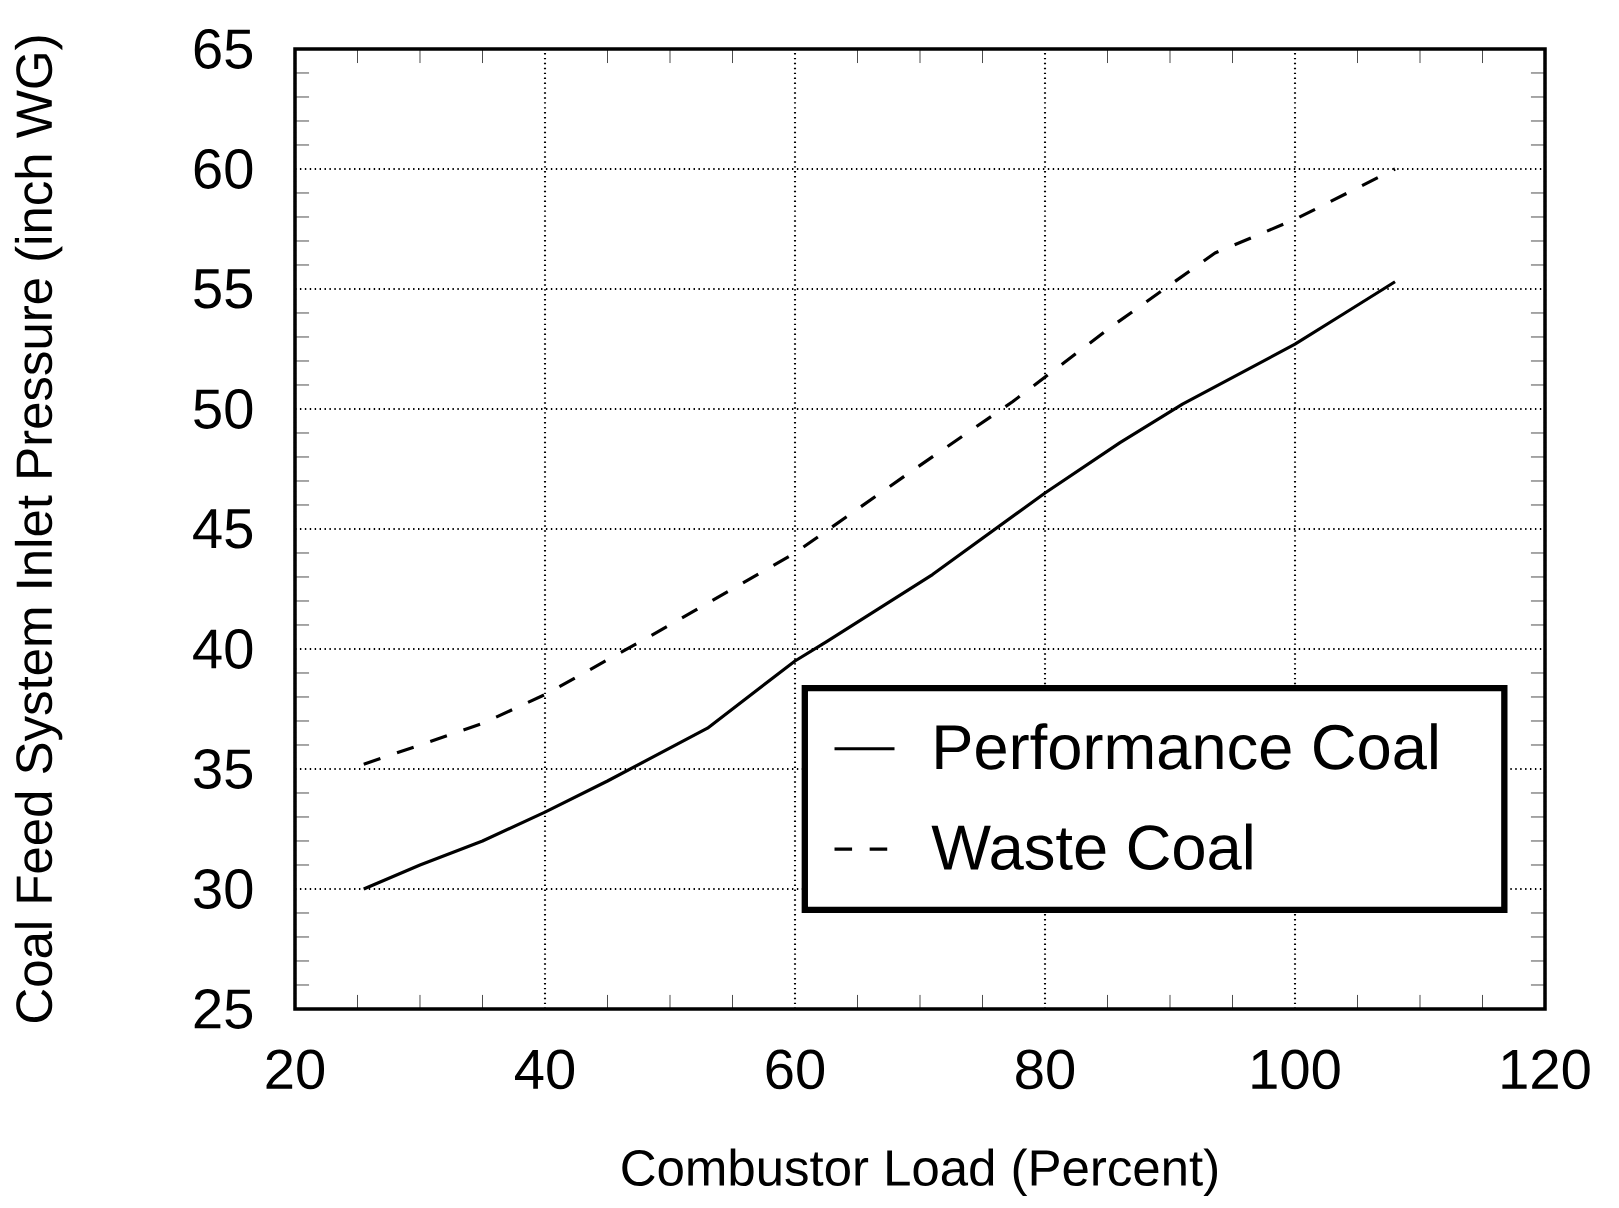 The width and height of the screenshot is (1619, 1208). What do you see at coordinates (38, 529) in the screenshot?
I see `y-axis-title: Coal Feed System Inlet Pressure (inch WG)` at bounding box center [38, 529].